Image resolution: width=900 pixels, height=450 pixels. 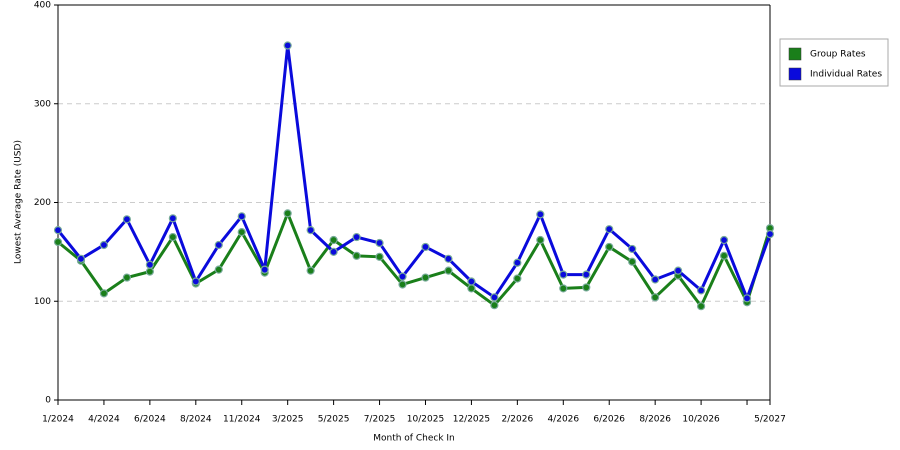 What do you see at coordinates (425, 420) in the screenshot?
I see `x-tick-label: 10/2025` at bounding box center [425, 420].